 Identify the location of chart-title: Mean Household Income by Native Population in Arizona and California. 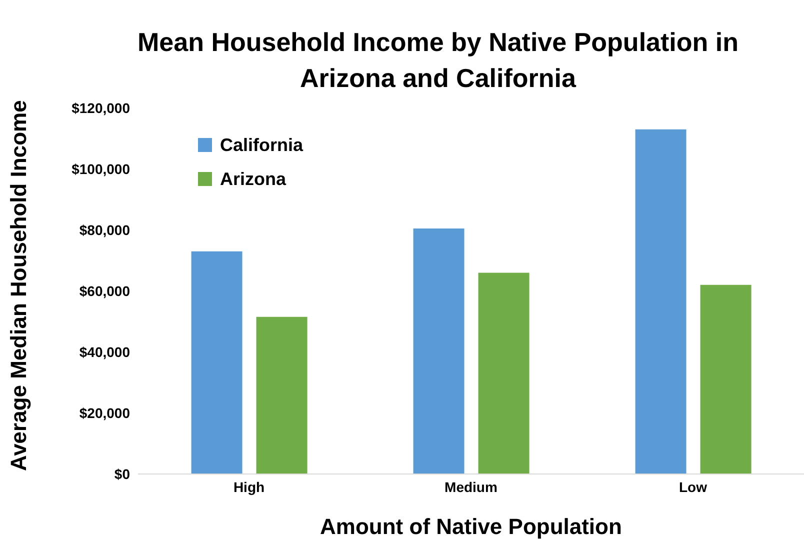
(438, 60).